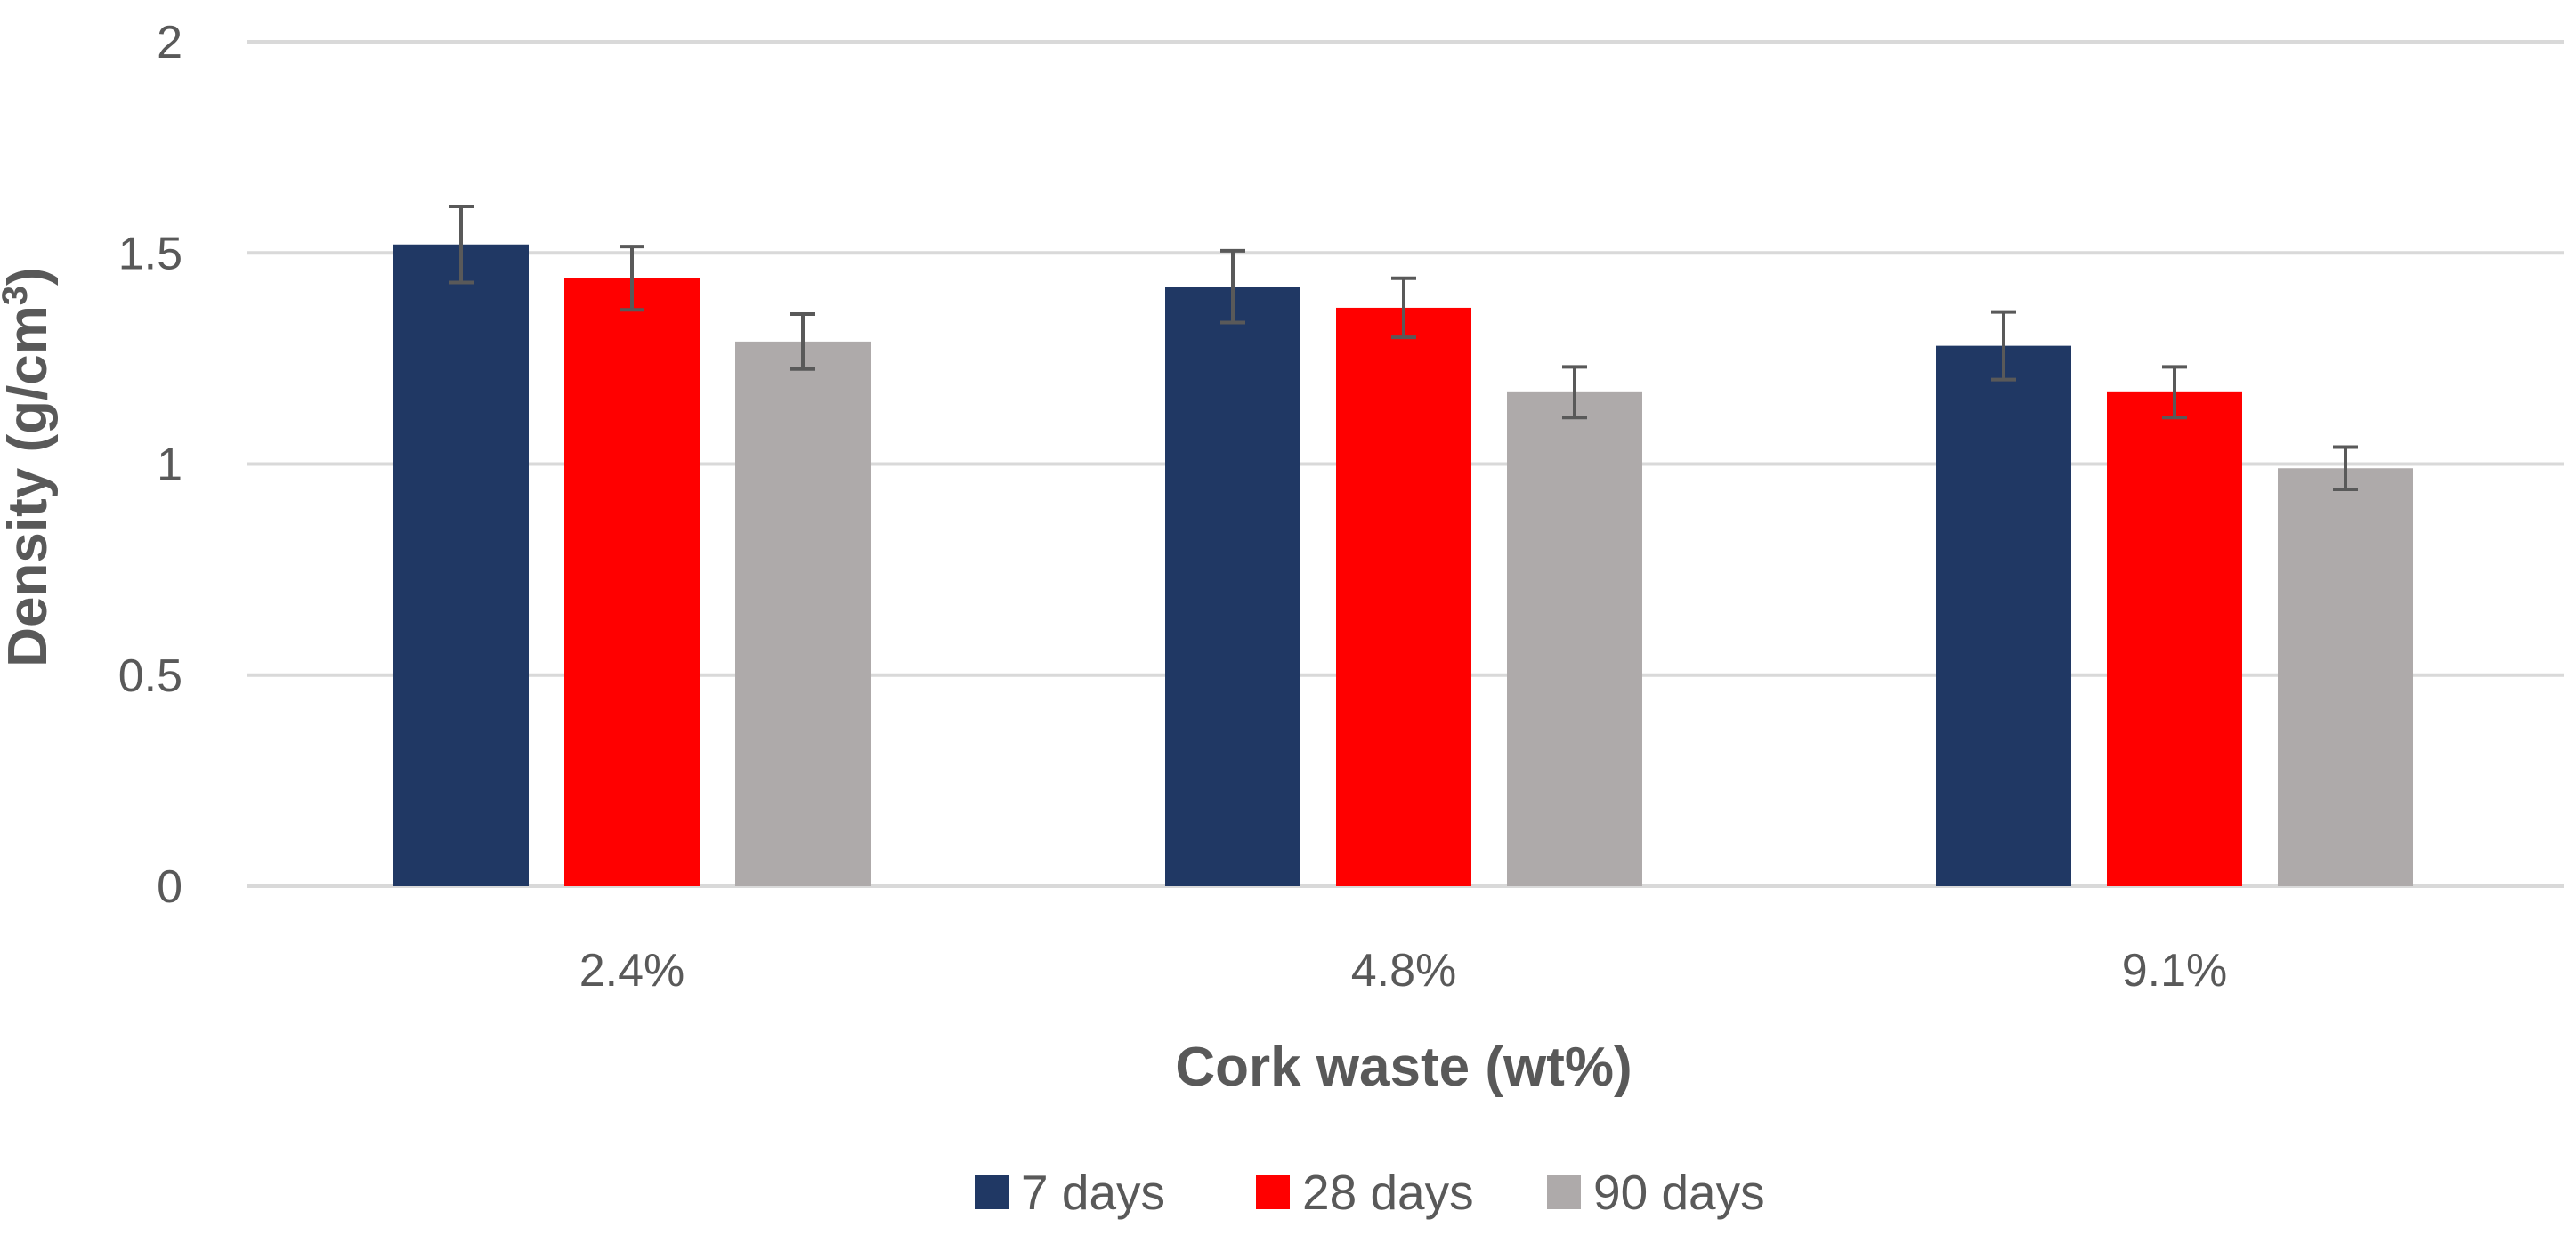 The width and height of the screenshot is (2576, 1243). What do you see at coordinates (18, 295) in the screenshot?
I see `y-axis-title-superscript: 3` at bounding box center [18, 295].